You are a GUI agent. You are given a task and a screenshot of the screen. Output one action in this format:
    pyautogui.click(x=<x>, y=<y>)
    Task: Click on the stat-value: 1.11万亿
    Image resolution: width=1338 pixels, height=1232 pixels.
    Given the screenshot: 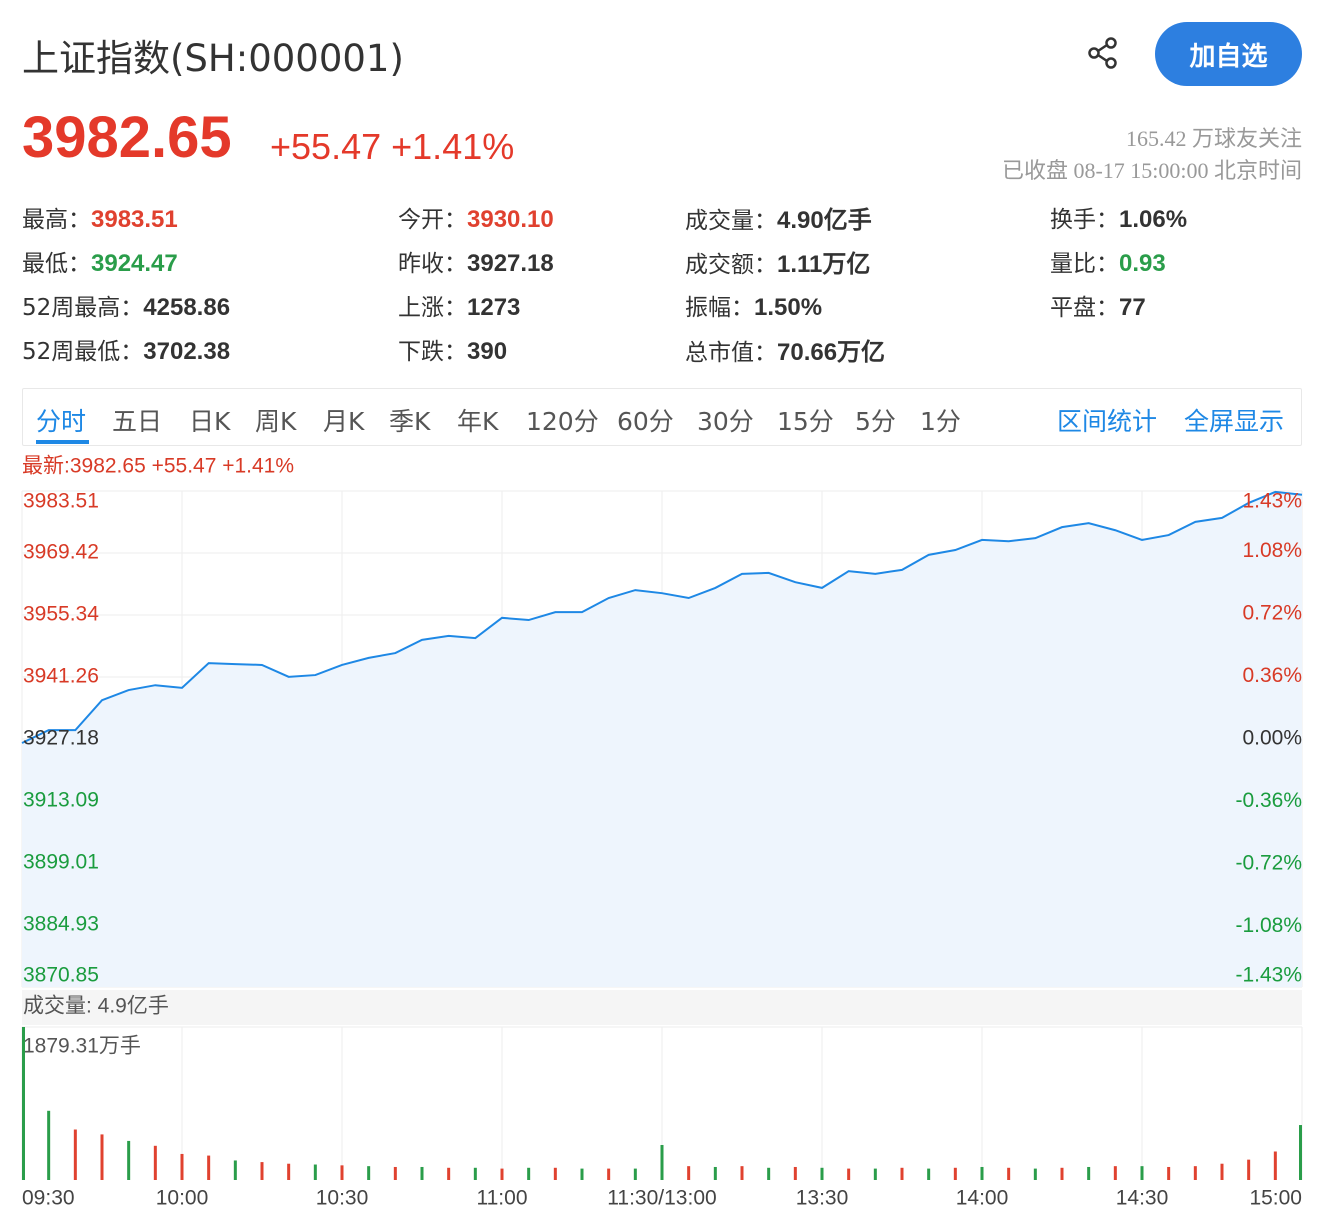 What is the action you would take?
    pyautogui.click(x=824, y=264)
    